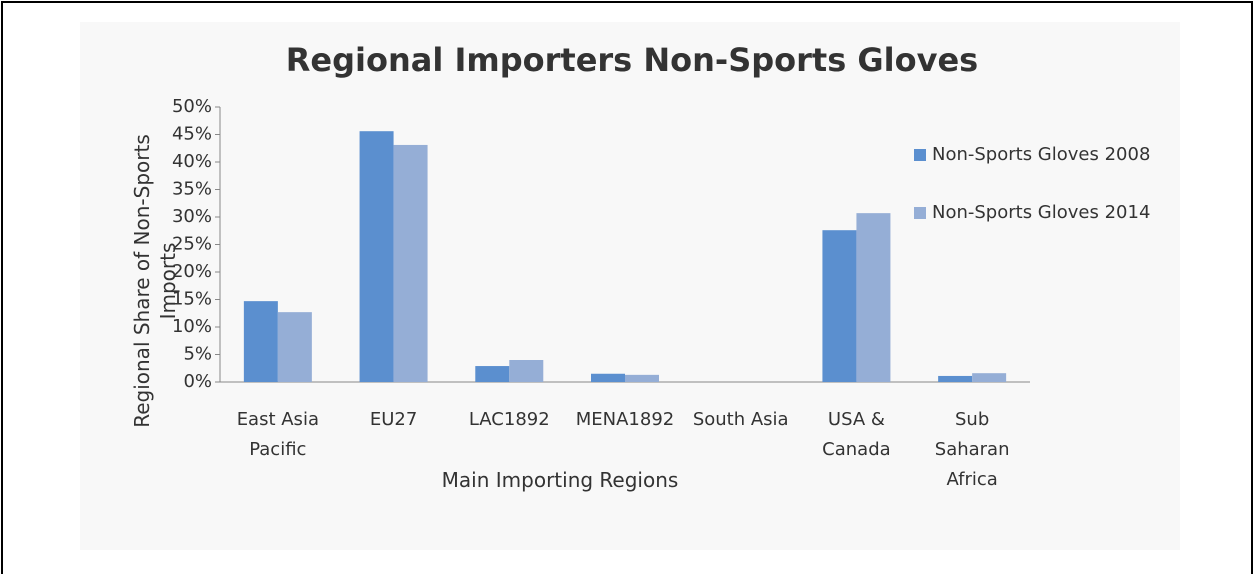 Image resolution: width=1254 pixels, height=574 pixels. Describe the element at coordinates (192, 299) in the screenshot. I see `y-tick-label: 15%` at that location.